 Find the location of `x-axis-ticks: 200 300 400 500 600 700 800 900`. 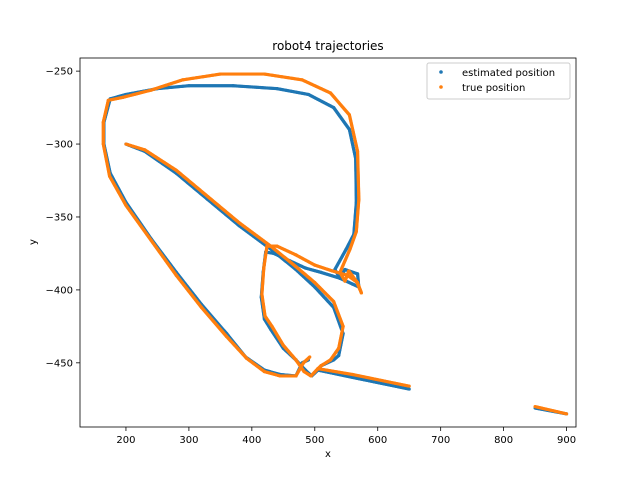

x-axis-ticks: 200 300 400 500 600 700 800 900 is located at coordinates (346, 436).